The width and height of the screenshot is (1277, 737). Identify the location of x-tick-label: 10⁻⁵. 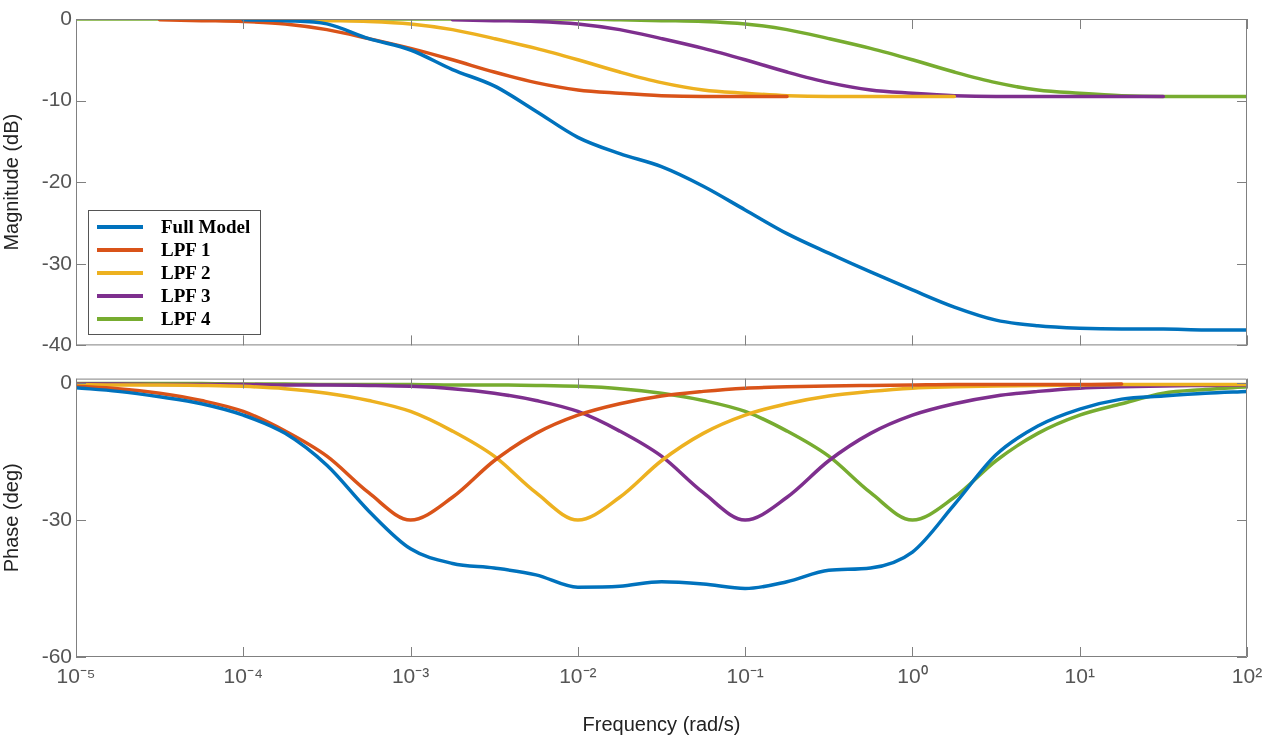
(76, 676).